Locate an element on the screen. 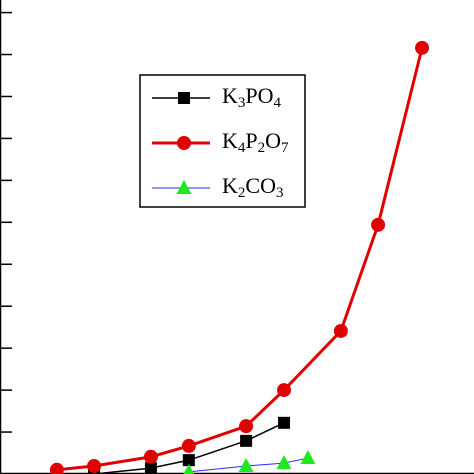  legend-box is located at coordinates (222, 141).